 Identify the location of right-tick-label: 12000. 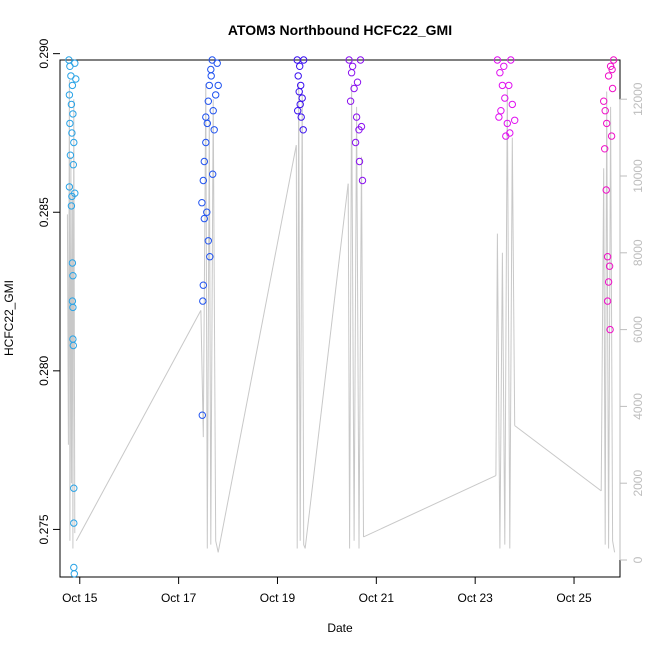
(638, 99).